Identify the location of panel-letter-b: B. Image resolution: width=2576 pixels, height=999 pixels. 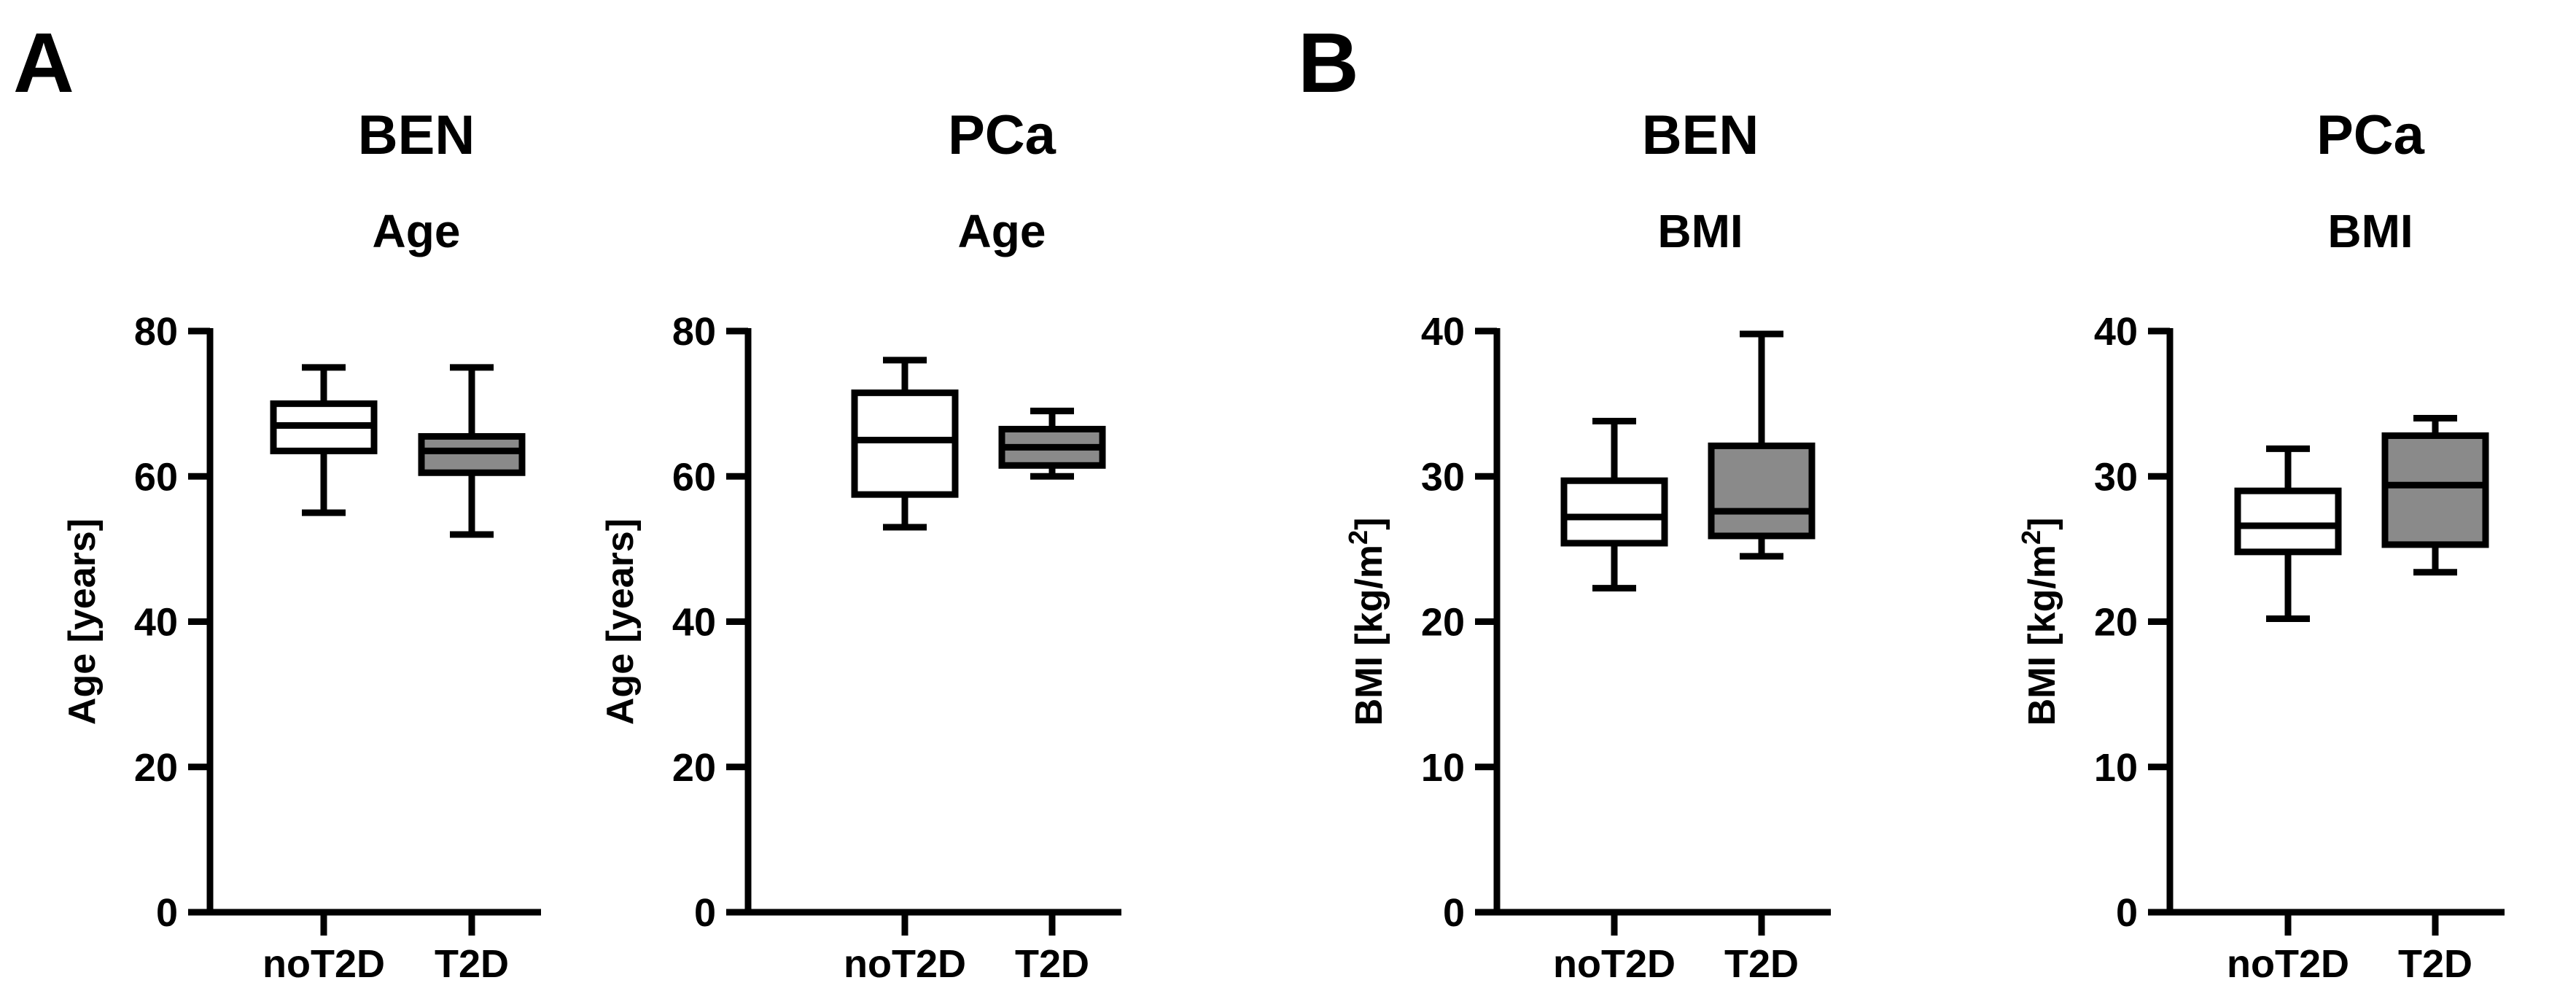
(1328, 63).